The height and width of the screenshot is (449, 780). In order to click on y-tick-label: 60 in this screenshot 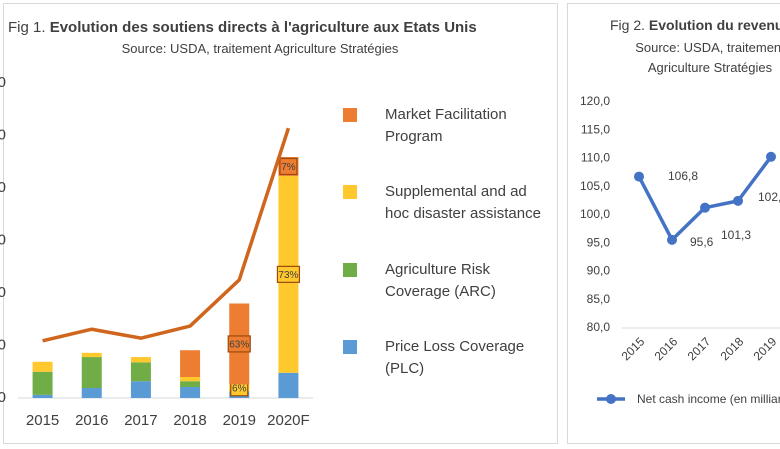, I will do `click(3, 82)`.